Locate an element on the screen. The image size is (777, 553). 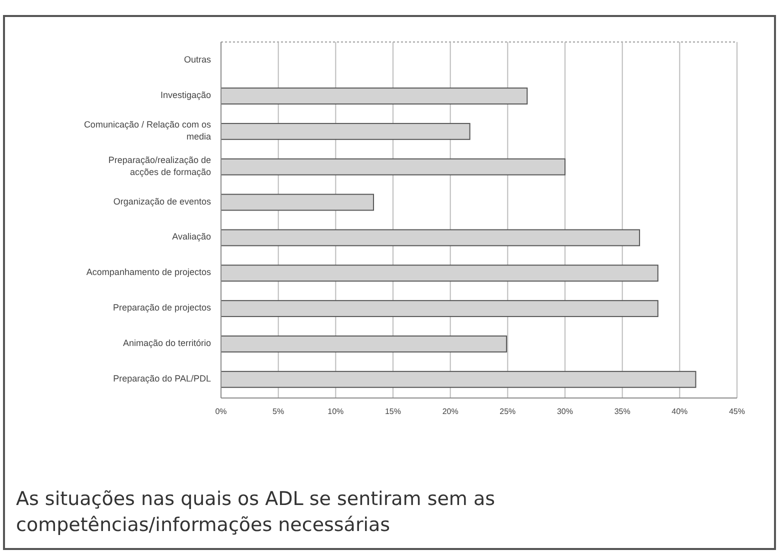
y-tick-label: Avaliação is located at coordinates (191, 237).